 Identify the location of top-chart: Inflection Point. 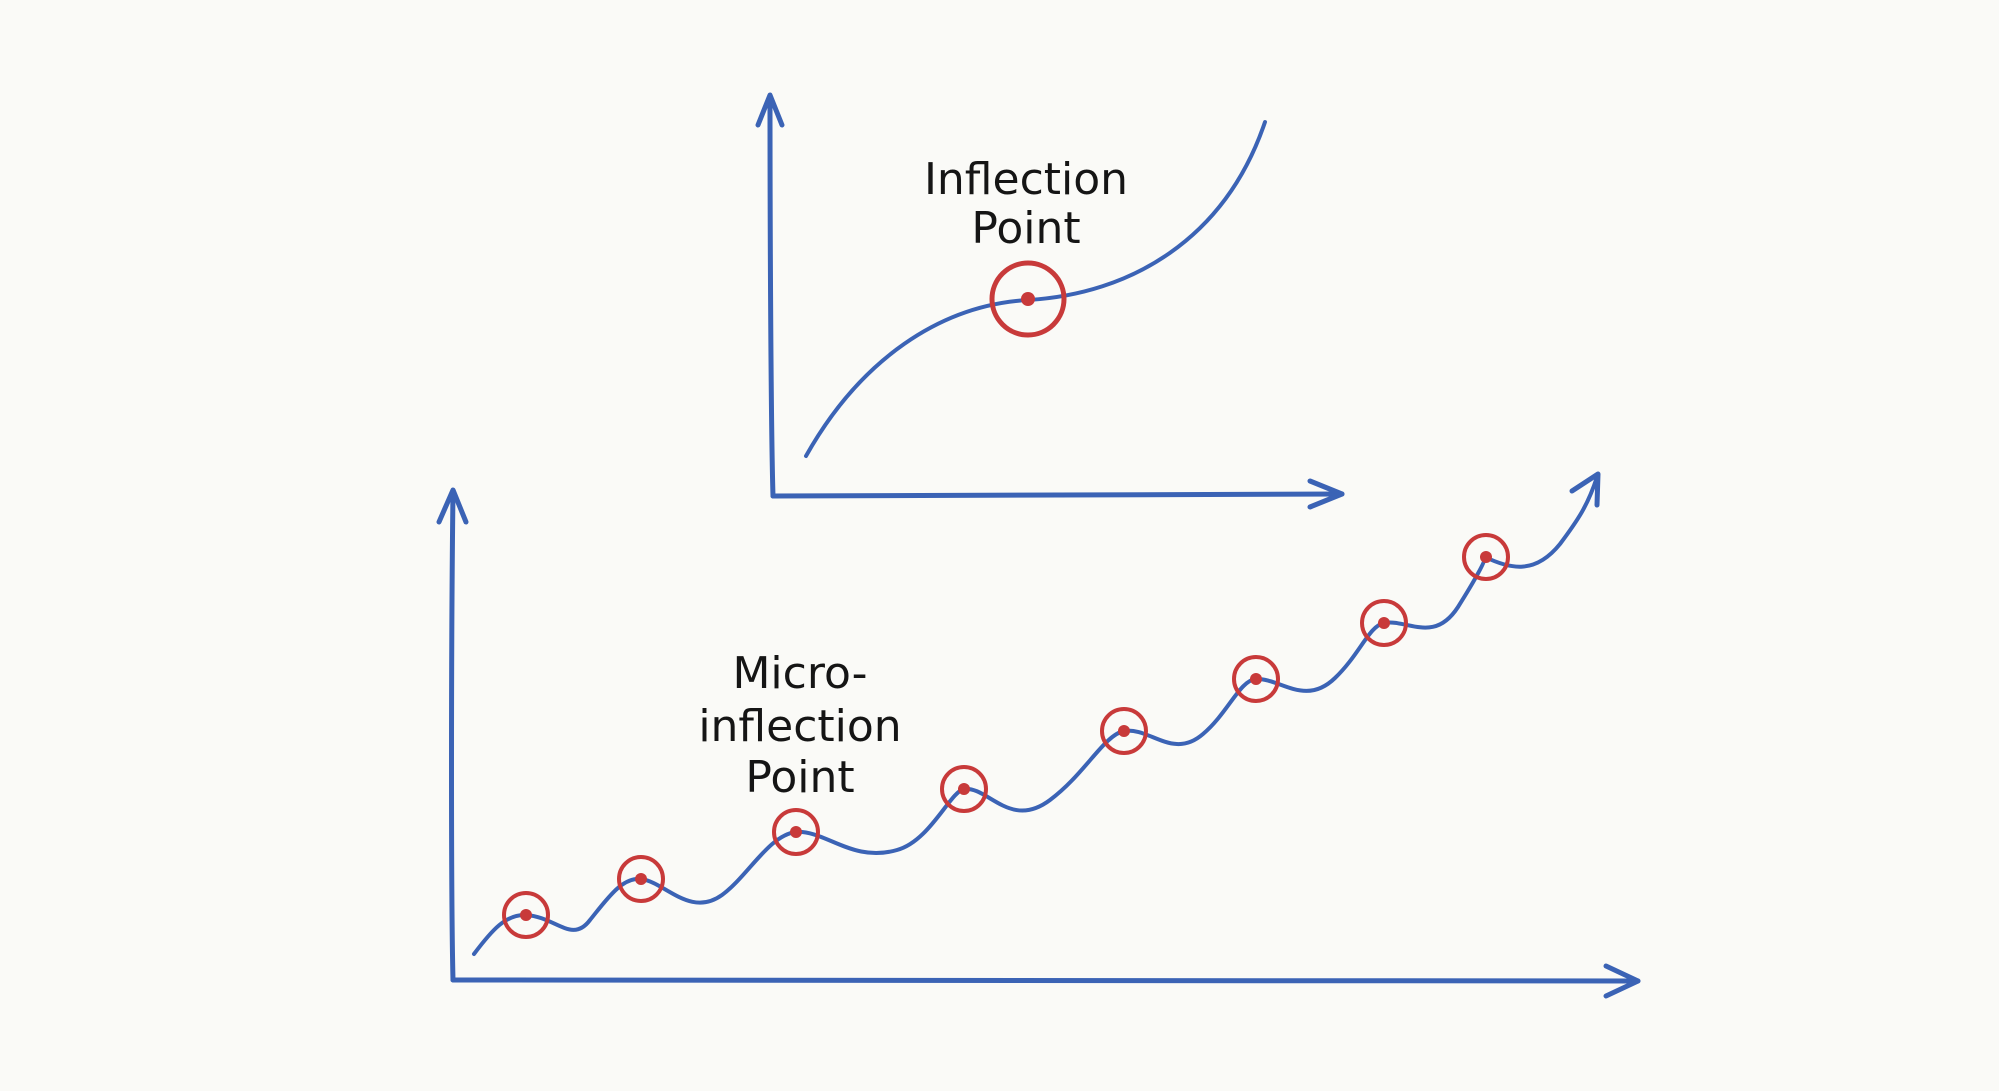
(1050, 301).